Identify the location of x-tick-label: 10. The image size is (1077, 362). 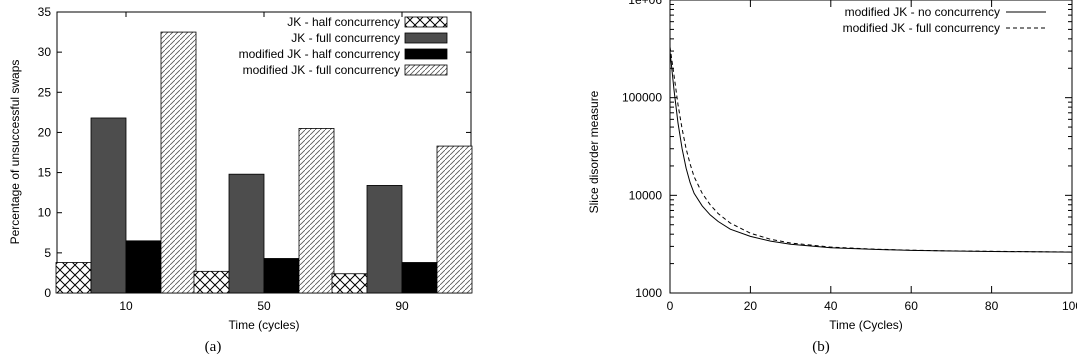
(126, 306).